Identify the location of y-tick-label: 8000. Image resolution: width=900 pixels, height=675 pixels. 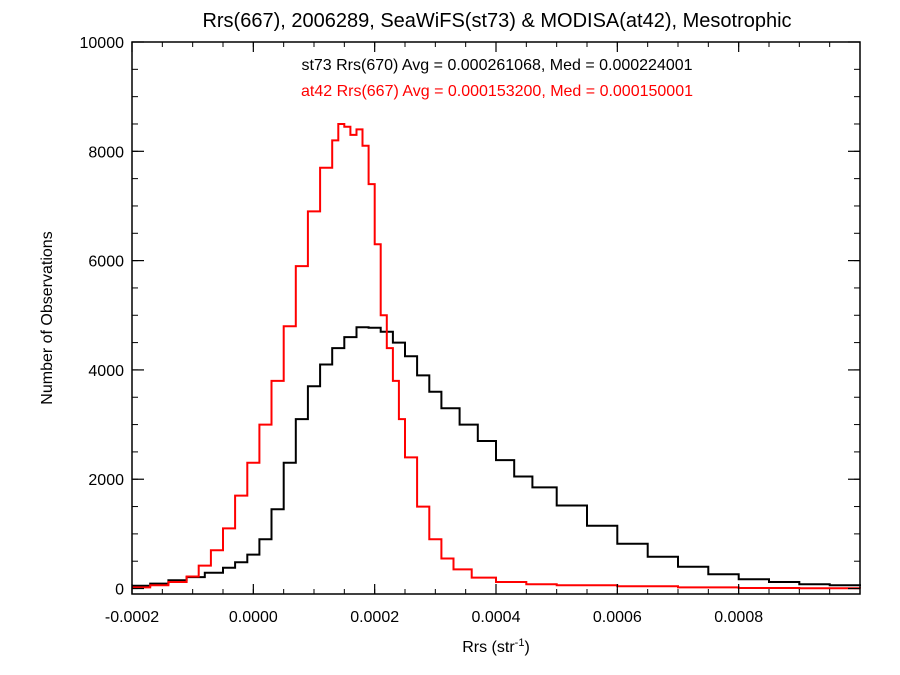
(106, 152).